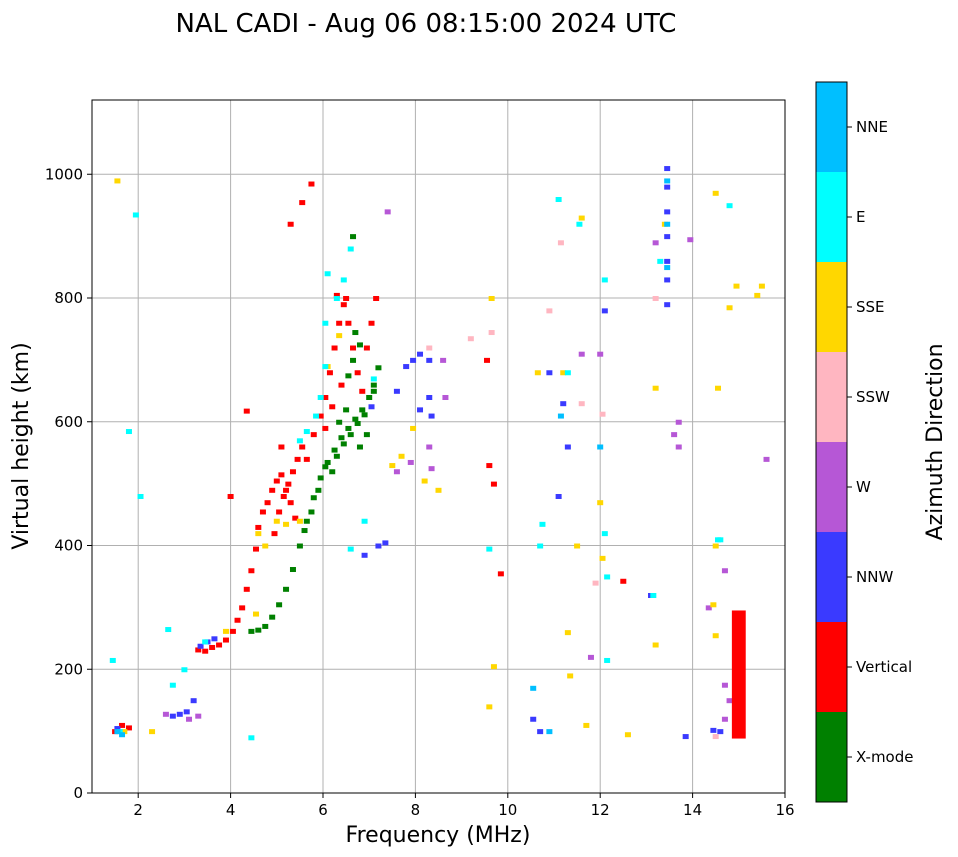  What do you see at coordinates (874, 577) in the screenshot?
I see `colorbar-tick-label: NNW` at bounding box center [874, 577].